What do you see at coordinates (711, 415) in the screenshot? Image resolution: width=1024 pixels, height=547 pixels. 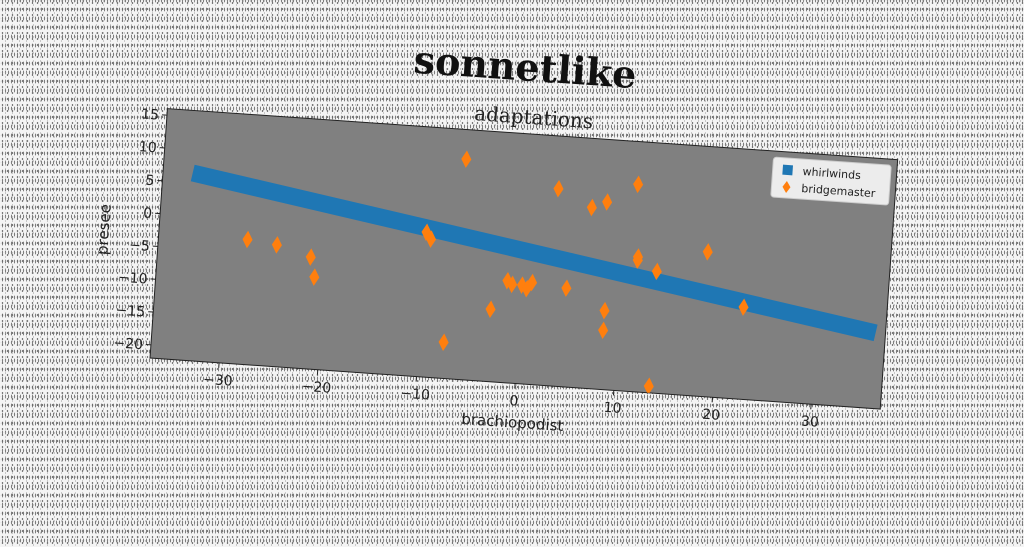 I see `x-tick-label: 20` at bounding box center [711, 415].